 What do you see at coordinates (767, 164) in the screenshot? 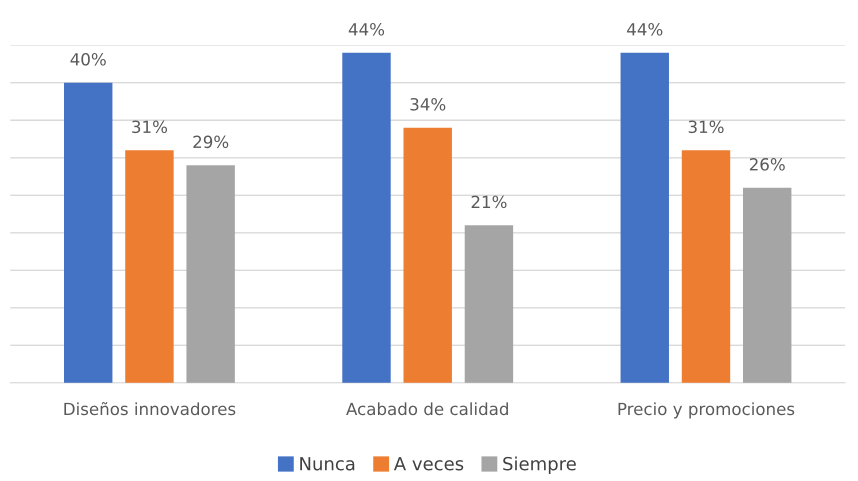
I see `data-label: 26%` at bounding box center [767, 164].